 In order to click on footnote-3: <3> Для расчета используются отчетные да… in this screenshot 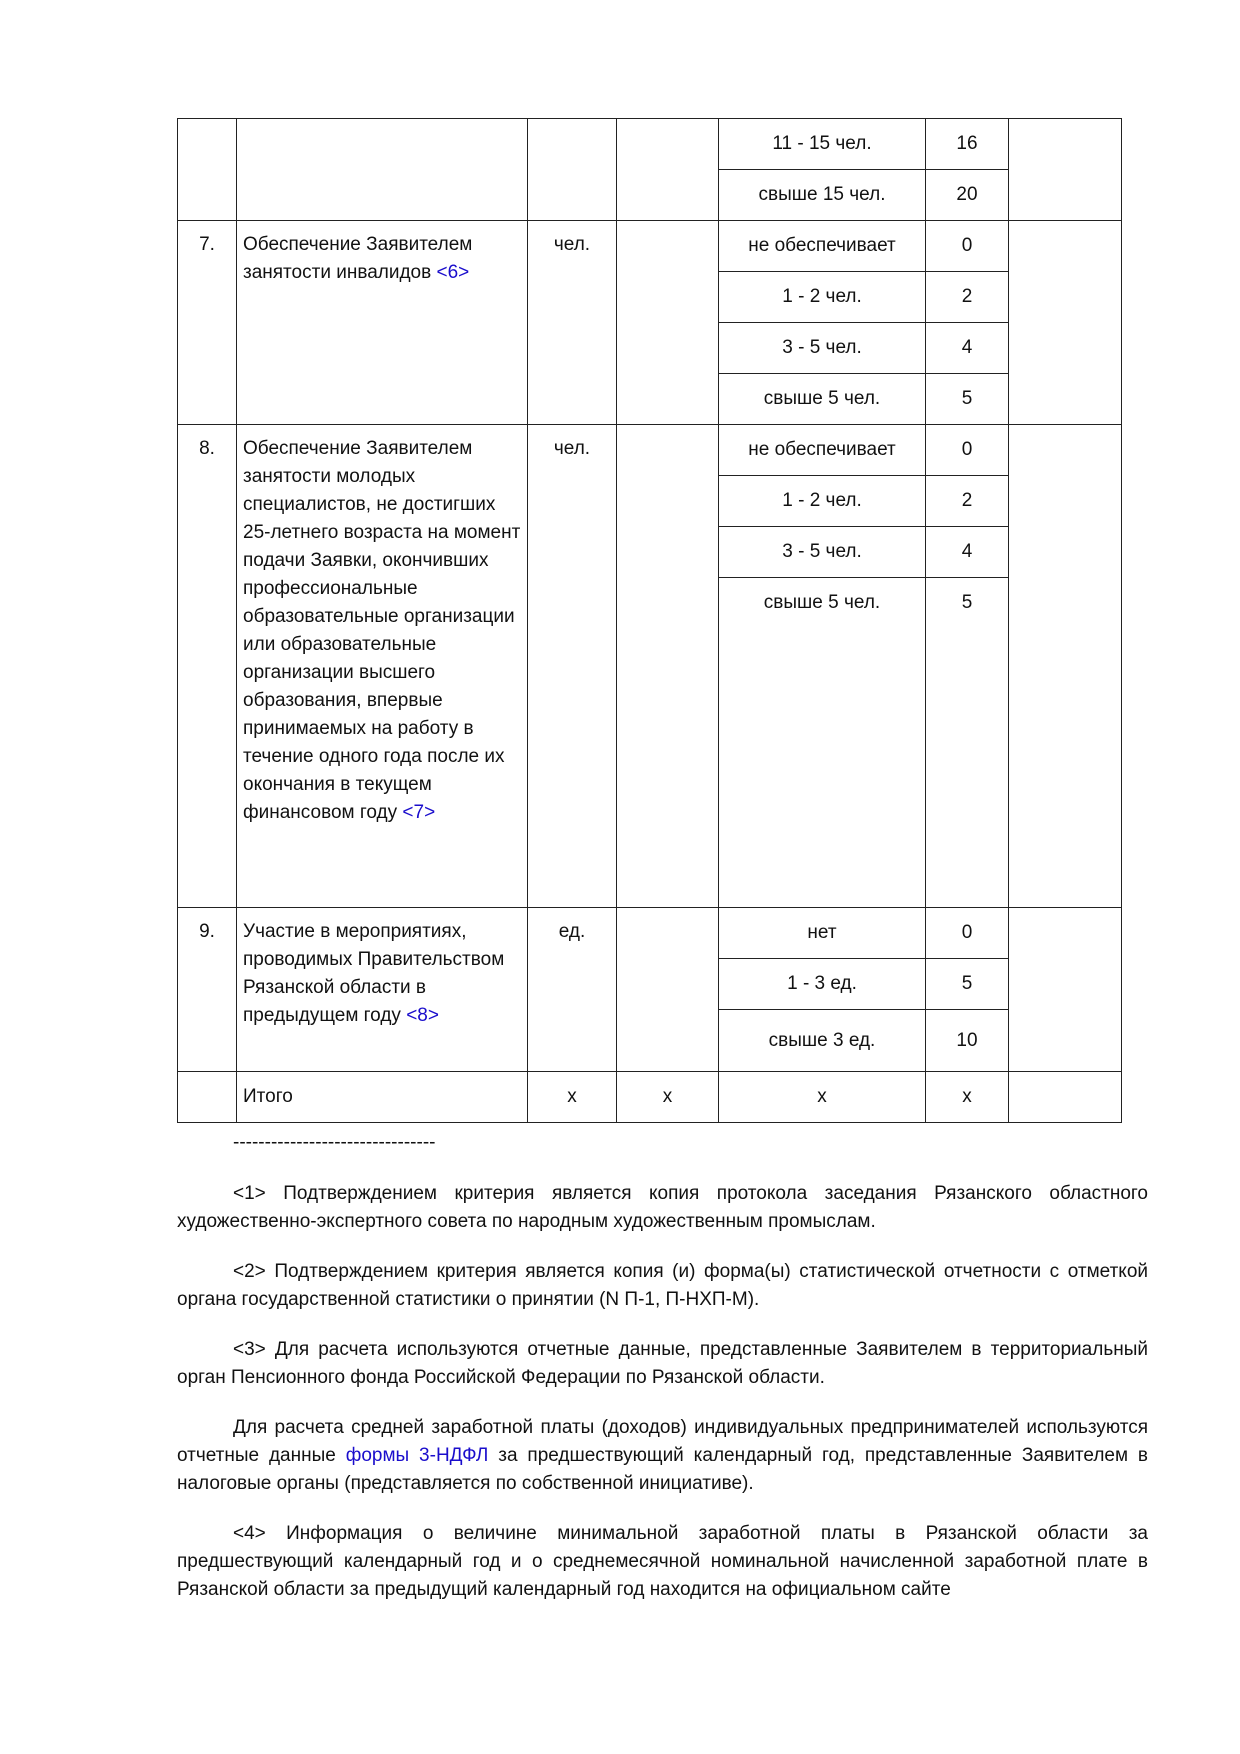, I will do `click(662, 1363)`.